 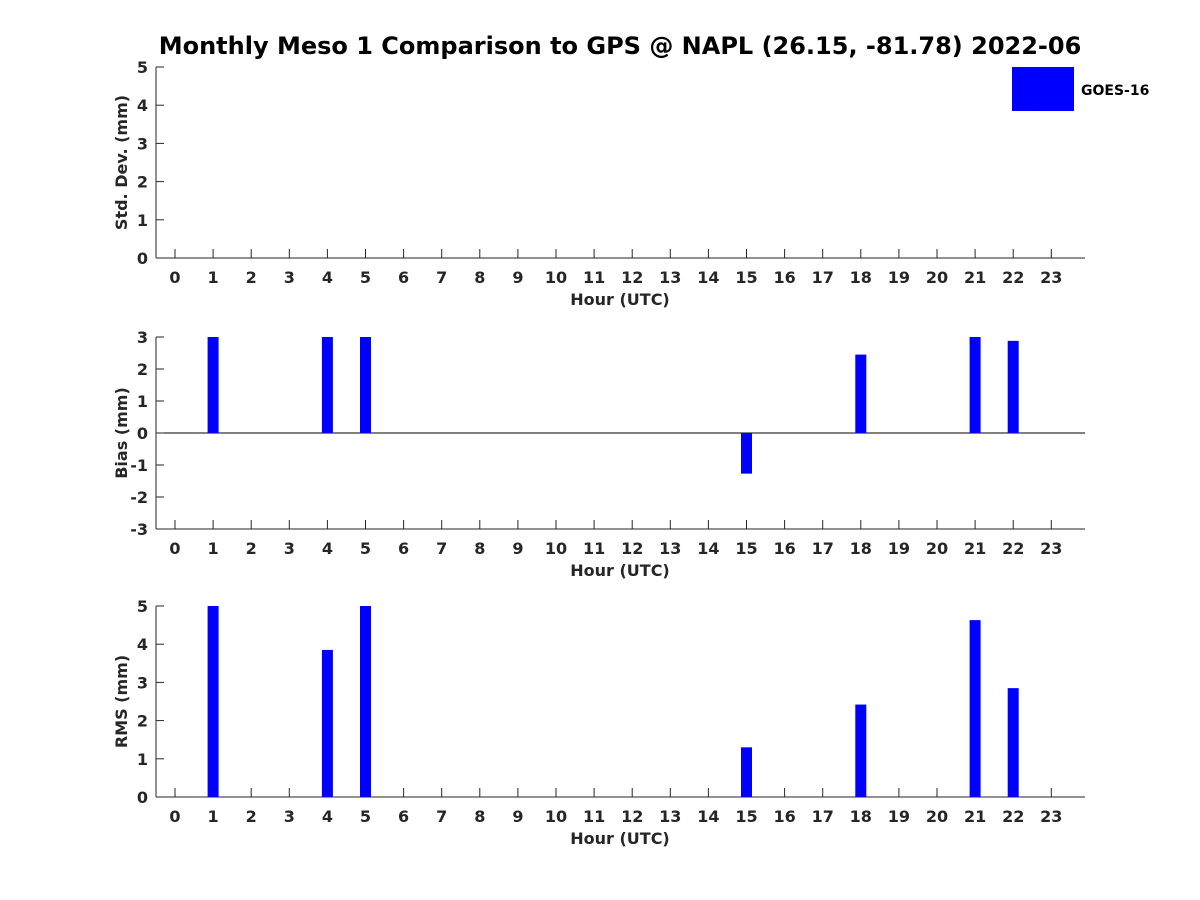 What do you see at coordinates (139, 465) in the screenshot?
I see `y-tick-label: -1` at bounding box center [139, 465].